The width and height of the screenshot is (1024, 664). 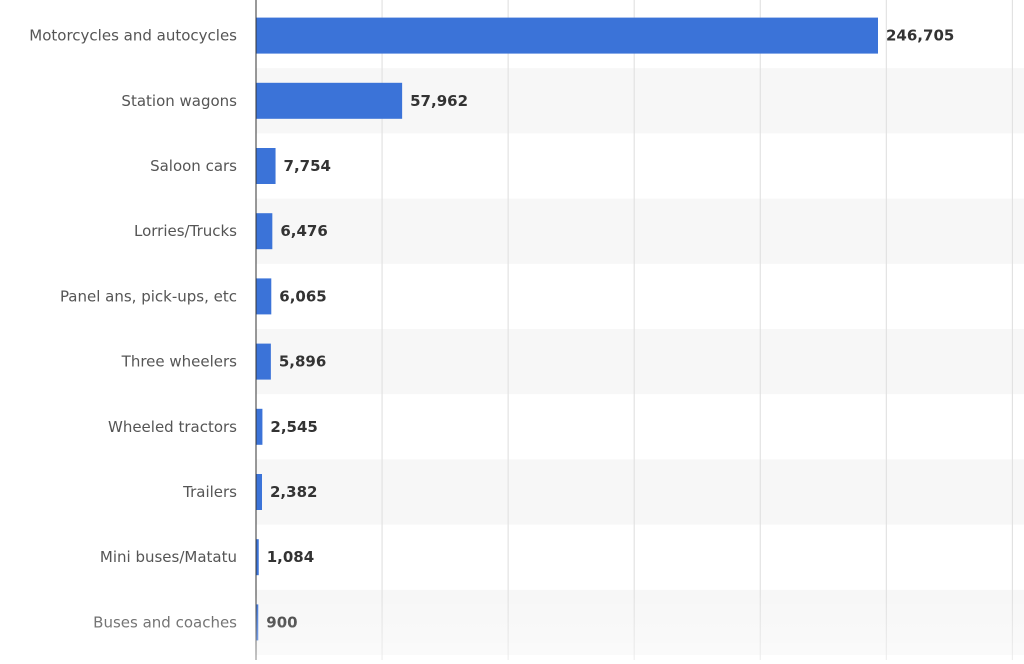 I want to click on value-label: 1,084, so click(x=290, y=557).